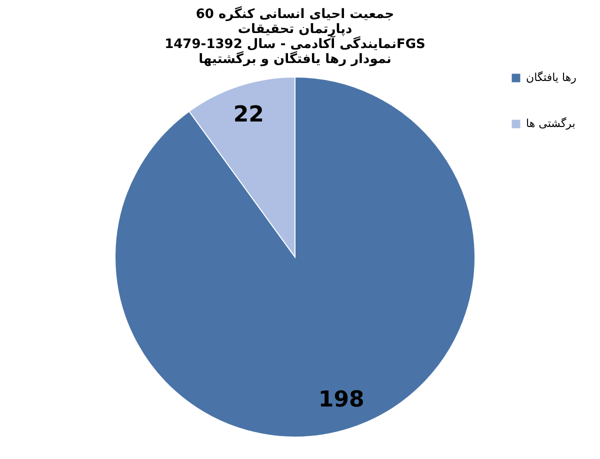 This screenshot has width=600, height=459. Describe the element at coordinates (295, 44) in the screenshot. I see `text: نمایندگی آکادمی - سال 1392-1479FGS` at that location.